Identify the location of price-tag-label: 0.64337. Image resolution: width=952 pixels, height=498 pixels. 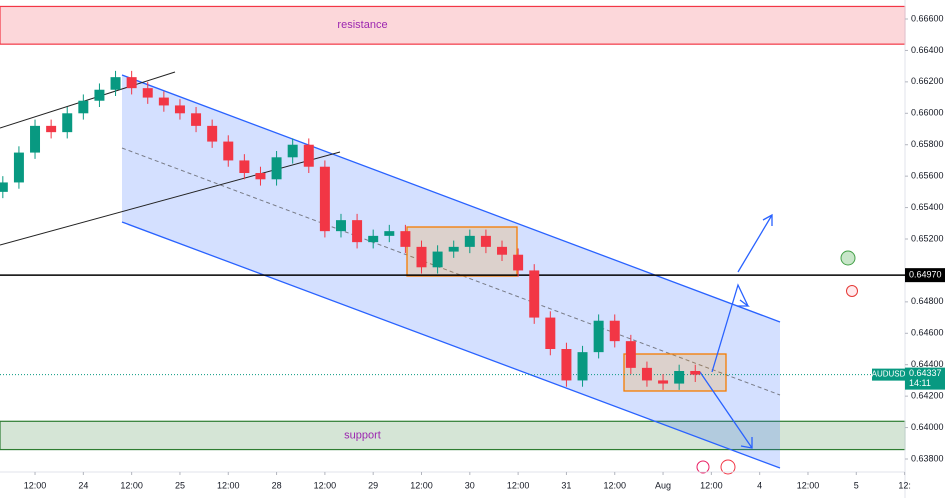
(925, 373).